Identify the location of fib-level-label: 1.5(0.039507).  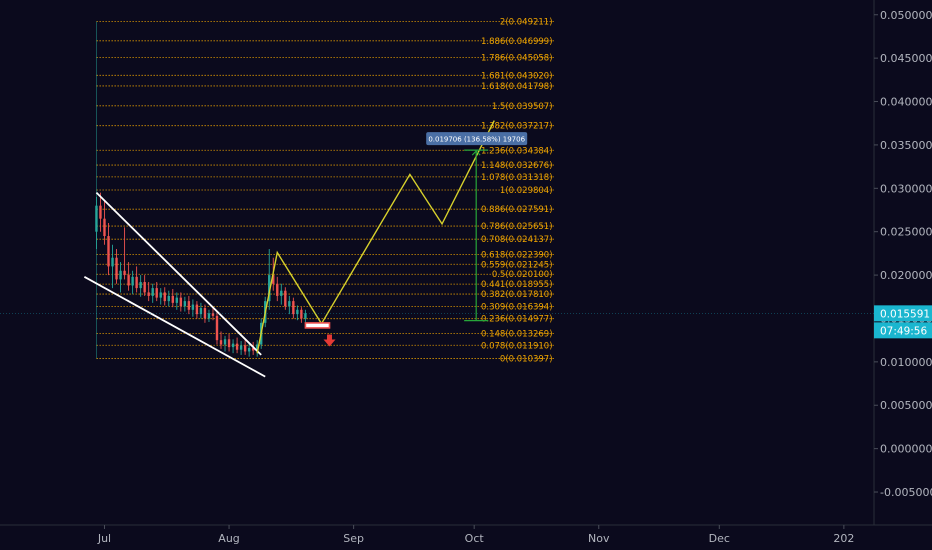
(522, 107).